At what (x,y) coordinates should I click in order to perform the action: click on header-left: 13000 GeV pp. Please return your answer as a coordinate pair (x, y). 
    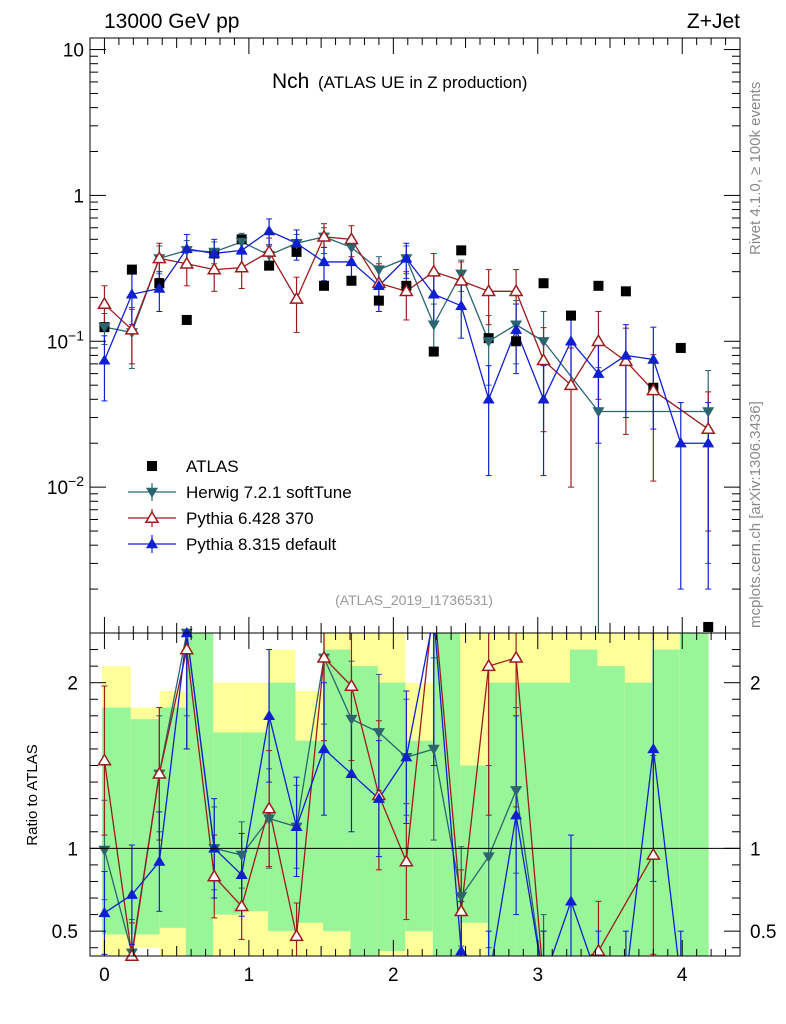
    Looking at the image, I should click on (171, 21).